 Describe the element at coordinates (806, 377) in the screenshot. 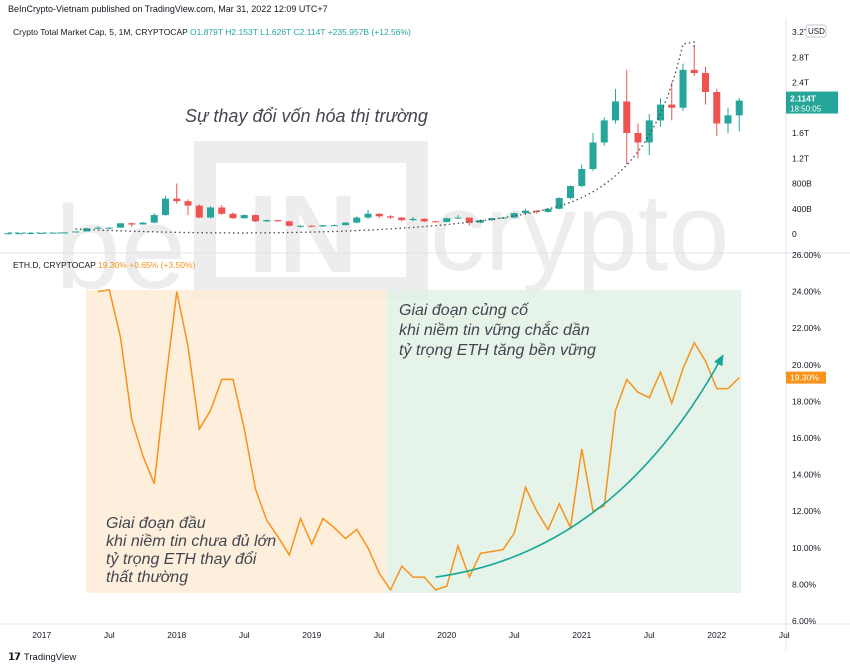

I see `eth-price-tag-box` at that location.